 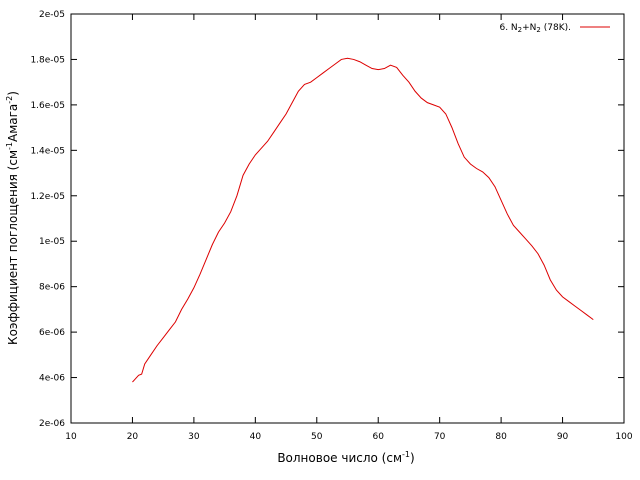 What do you see at coordinates (47, 106) in the screenshot?
I see `y-tick-label: 1.6e-05` at bounding box center [47, 106].